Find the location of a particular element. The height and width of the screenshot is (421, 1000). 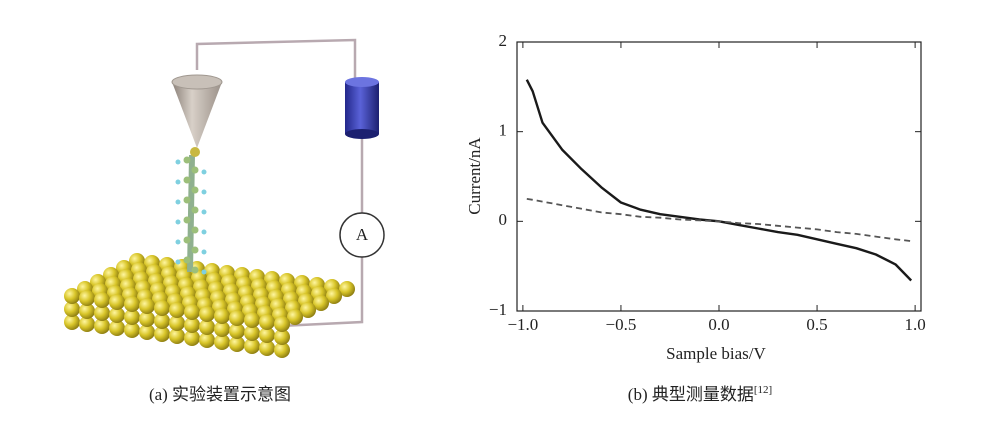

caption-b-text: (b) 典型测量数据 is located at coordinates (691, 394).